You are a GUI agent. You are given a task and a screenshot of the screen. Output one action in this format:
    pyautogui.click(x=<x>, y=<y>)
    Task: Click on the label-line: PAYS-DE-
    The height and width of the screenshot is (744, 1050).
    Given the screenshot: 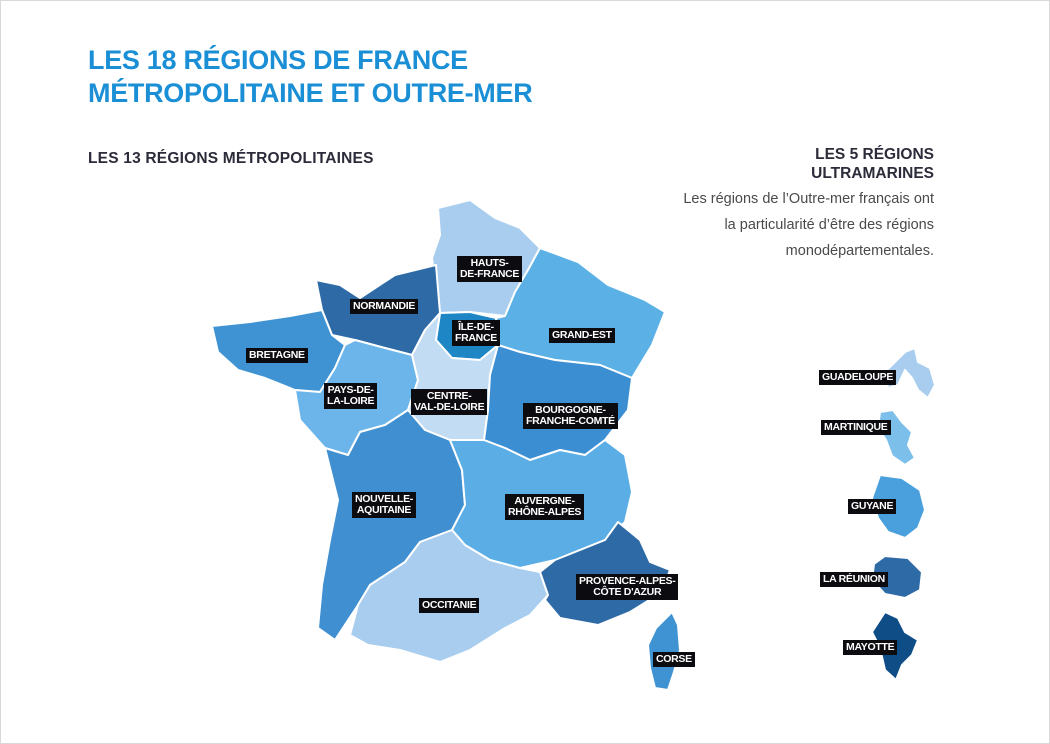 What is the action you would take?
    pyautogui.click(x=350, y=390)
    